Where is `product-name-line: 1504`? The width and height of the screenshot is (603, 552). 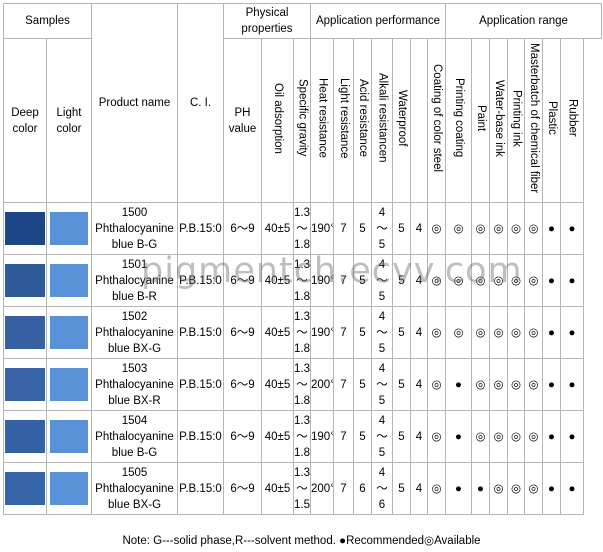
product-name-line: 1504 is located at coordinates (134, 420).